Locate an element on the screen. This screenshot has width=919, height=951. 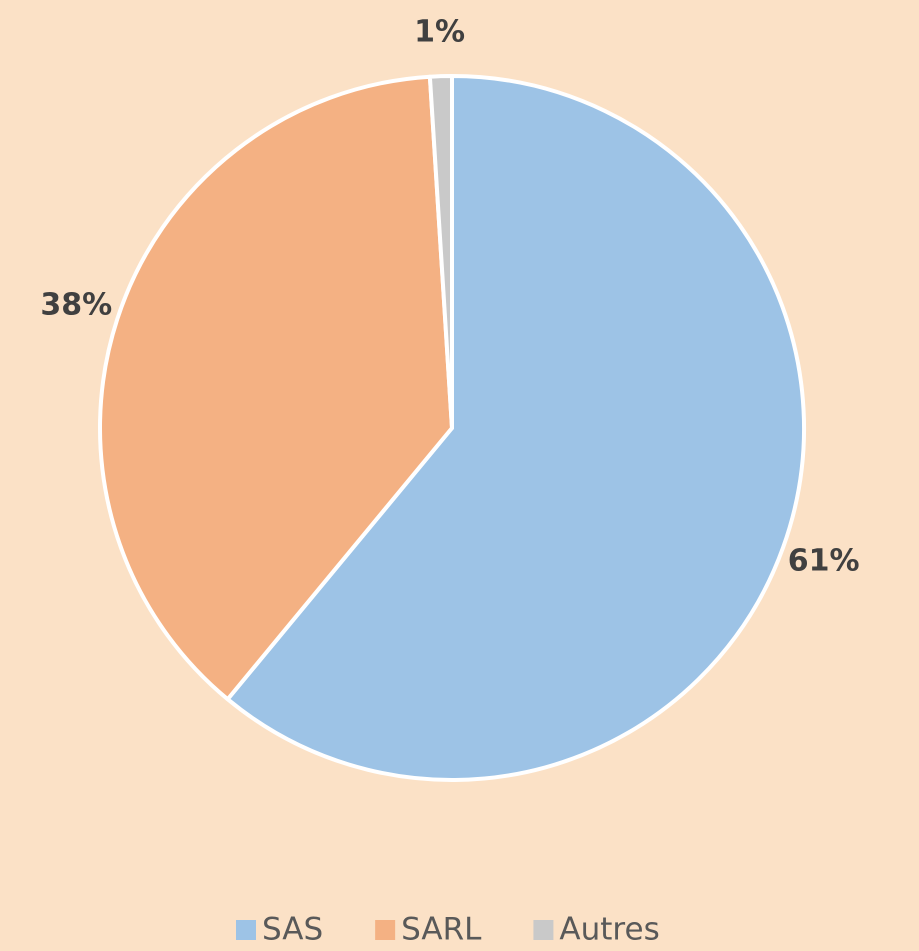
legend-label: SARL is located at coordinates (441, 930).